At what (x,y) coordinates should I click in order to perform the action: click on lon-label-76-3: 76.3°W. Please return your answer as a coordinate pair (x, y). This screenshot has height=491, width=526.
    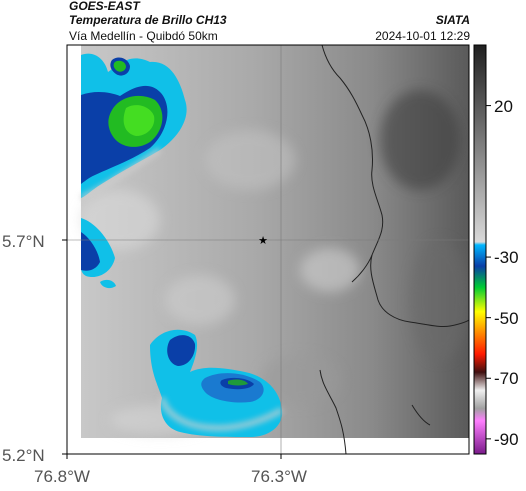
    Looking at the image, I should click on (279, 476).